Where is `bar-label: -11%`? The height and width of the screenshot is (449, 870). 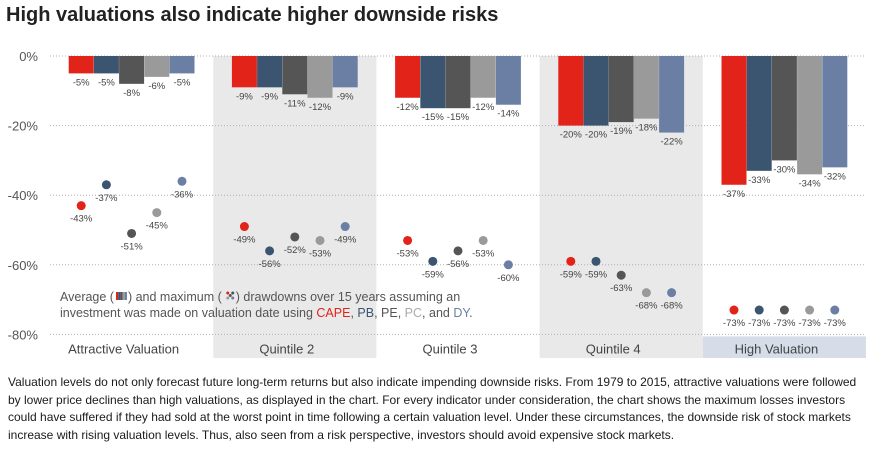
bar-label: -11% is located at coordinates (295, 103).